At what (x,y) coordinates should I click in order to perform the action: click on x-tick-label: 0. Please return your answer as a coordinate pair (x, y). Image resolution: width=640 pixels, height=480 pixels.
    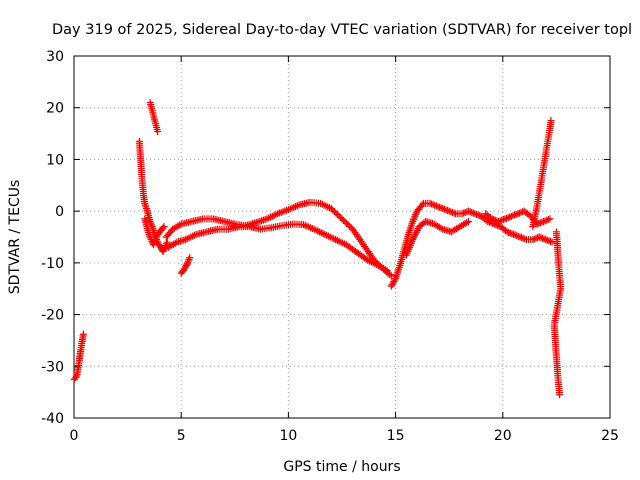
    Looking at the image, I should click on (74, 436).